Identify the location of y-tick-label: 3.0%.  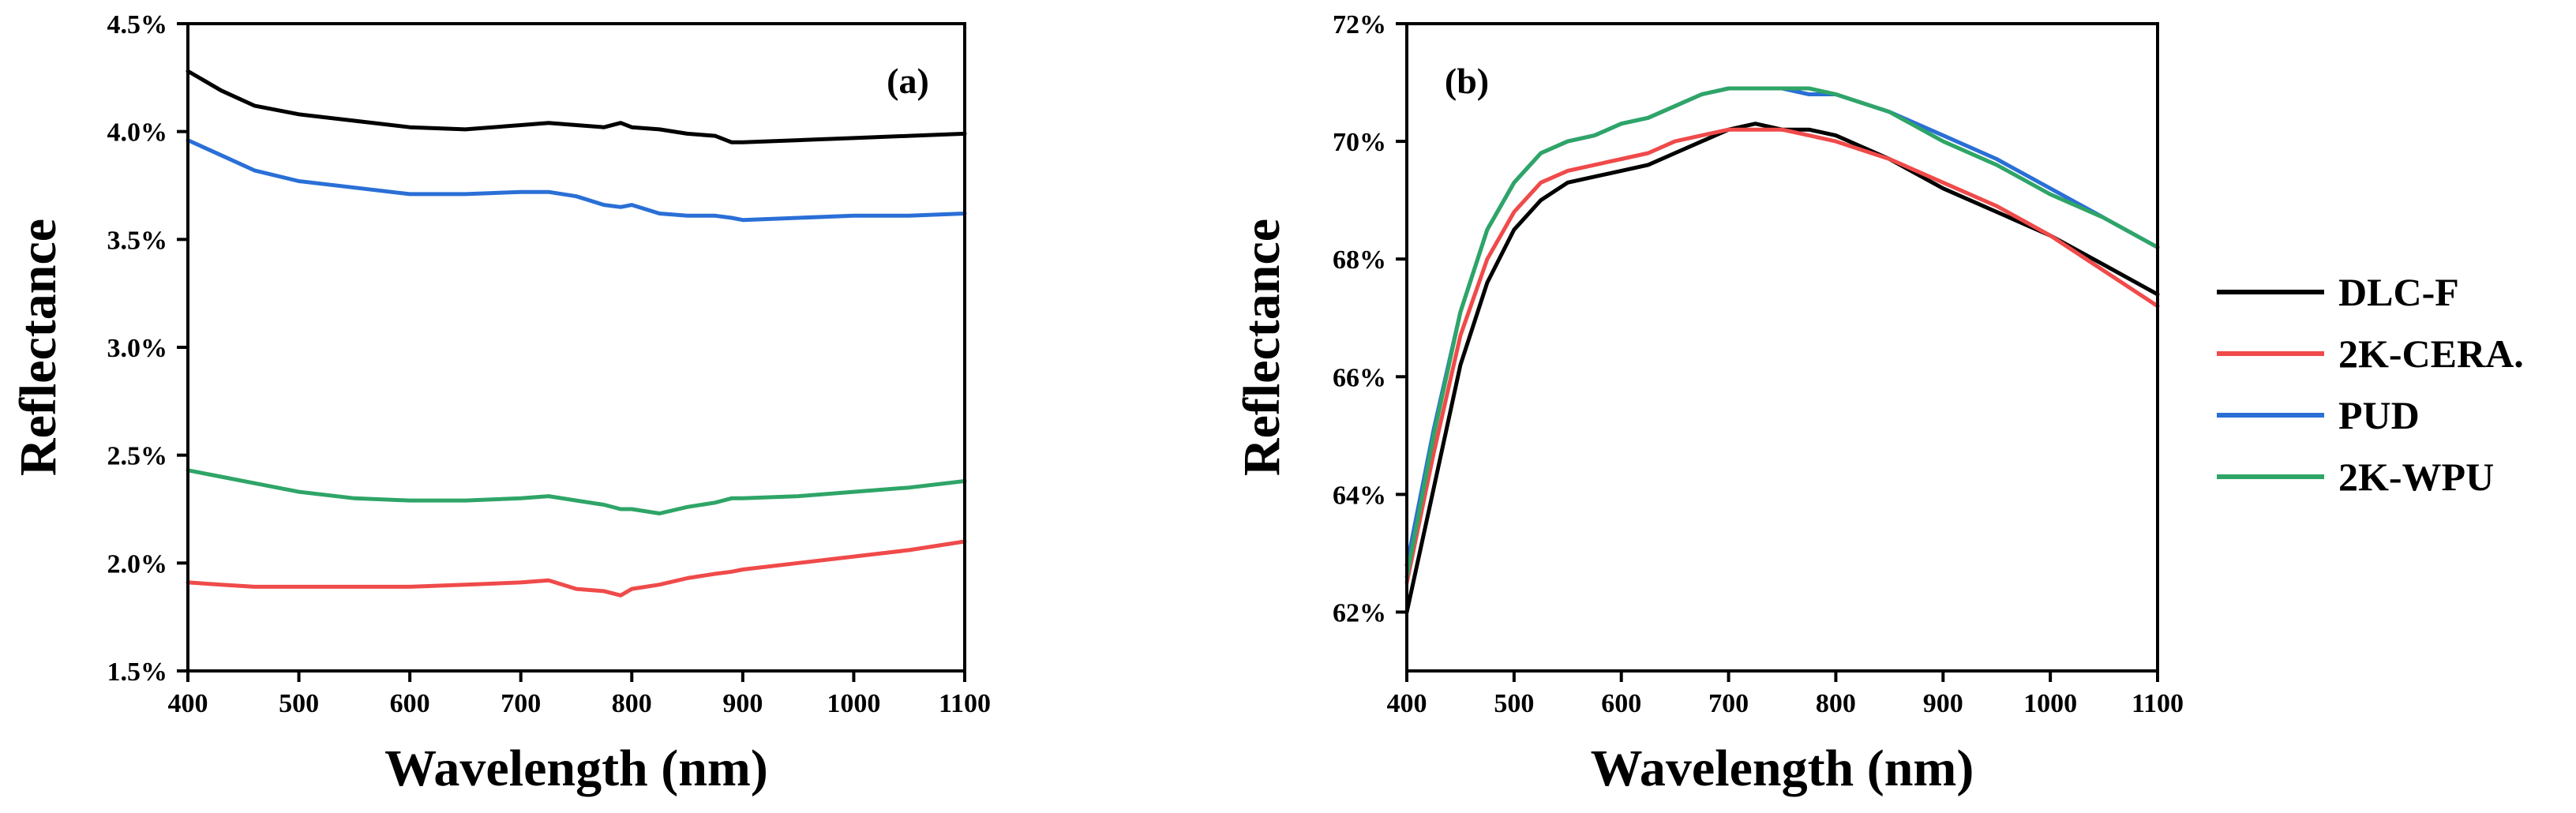
(137, 348).